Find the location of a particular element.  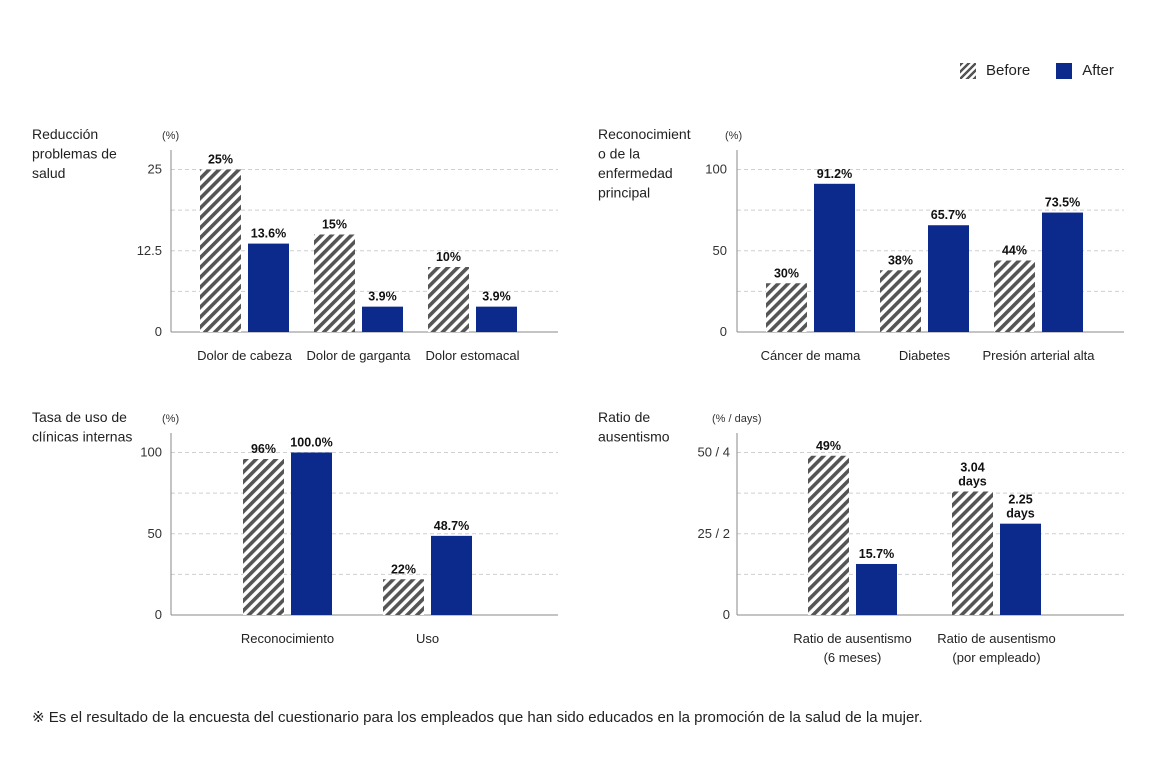

data-label-line: 25% is located at coordinates (220, 160).